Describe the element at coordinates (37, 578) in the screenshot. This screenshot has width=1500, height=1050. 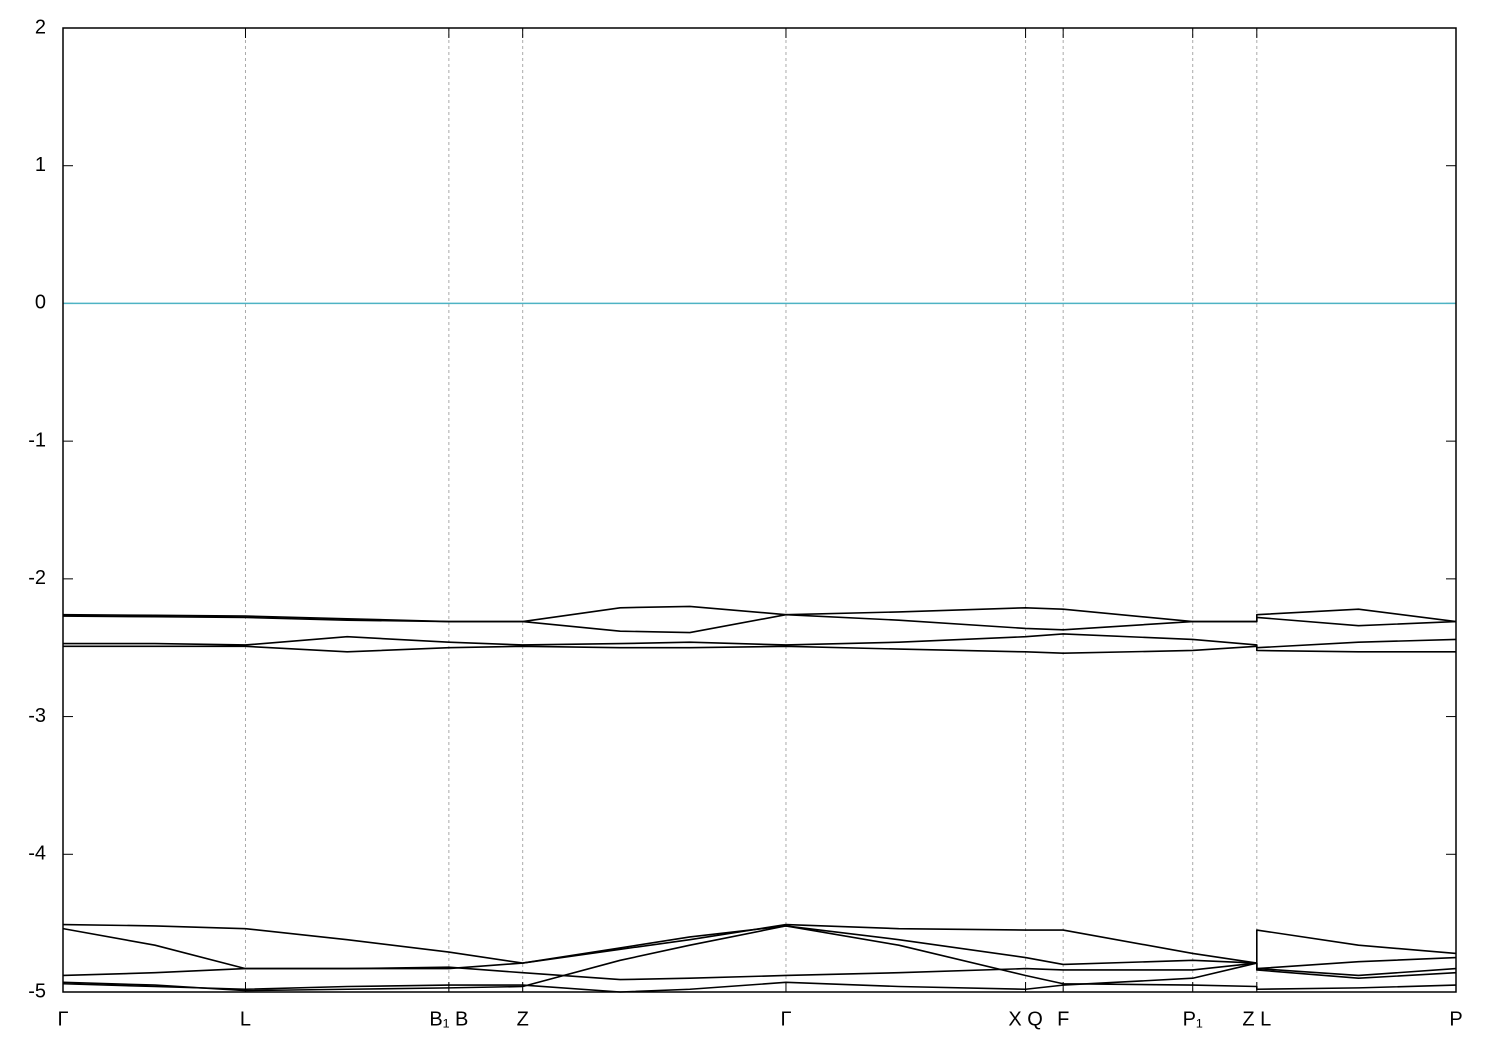
I see `y-tick-label: -2` at that location.